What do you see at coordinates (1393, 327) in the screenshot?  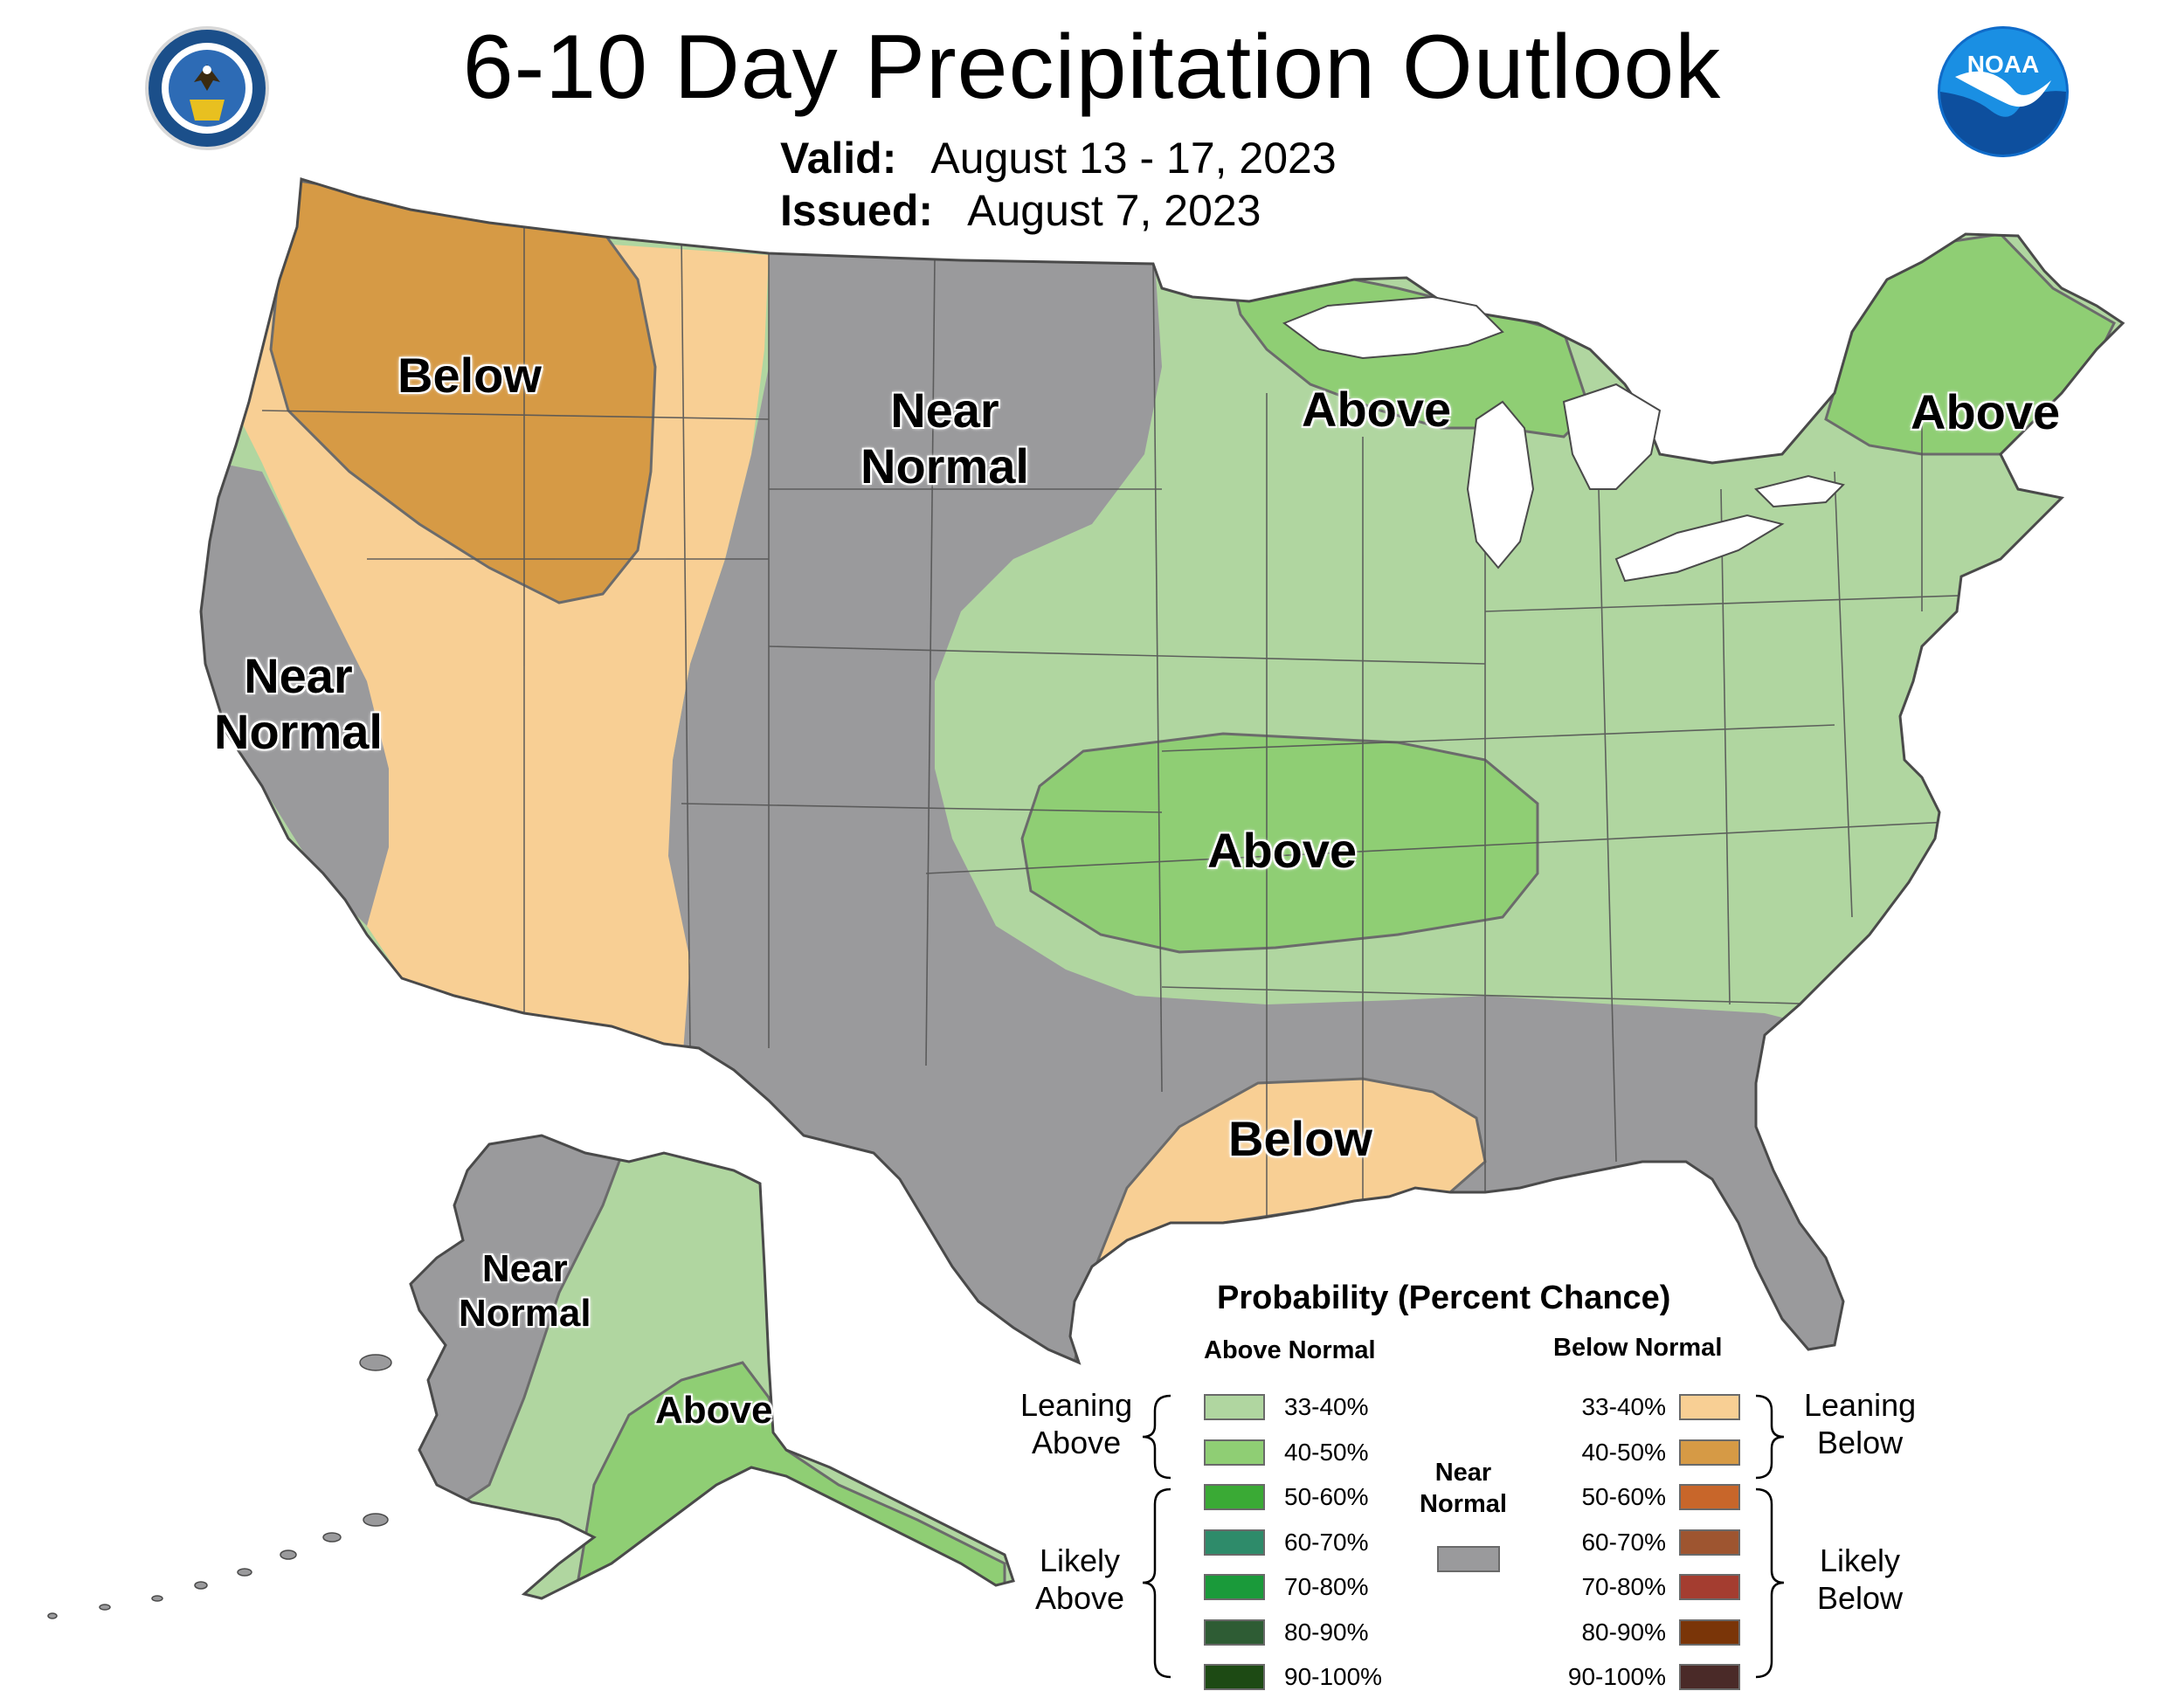 I see `lake-superior` at bounding box center [1393, 327].